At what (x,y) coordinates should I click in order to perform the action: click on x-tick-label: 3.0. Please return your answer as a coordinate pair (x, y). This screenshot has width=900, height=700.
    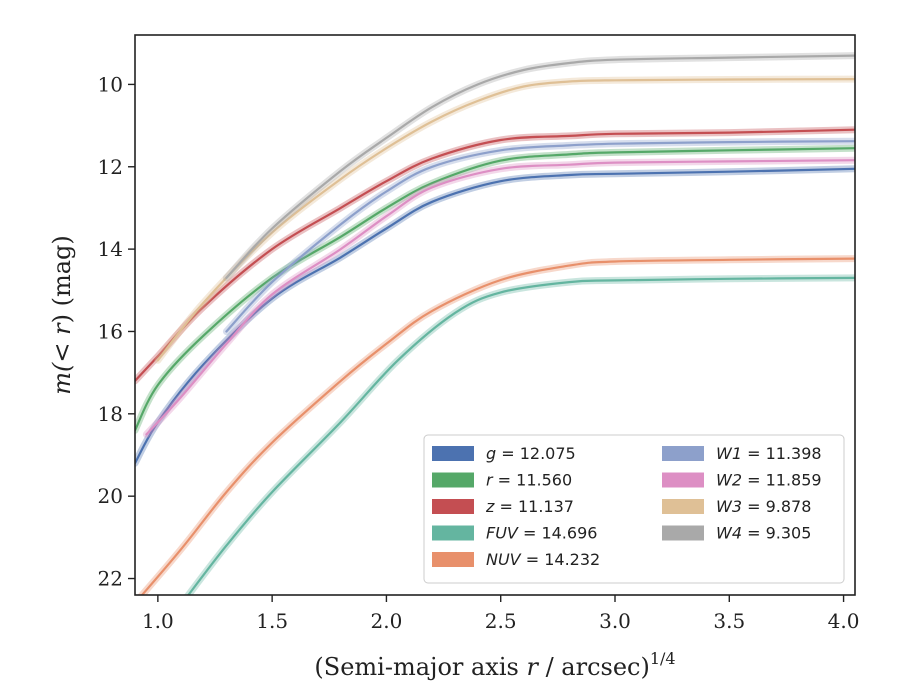
    Looking at the image, I should click on (615, 621).